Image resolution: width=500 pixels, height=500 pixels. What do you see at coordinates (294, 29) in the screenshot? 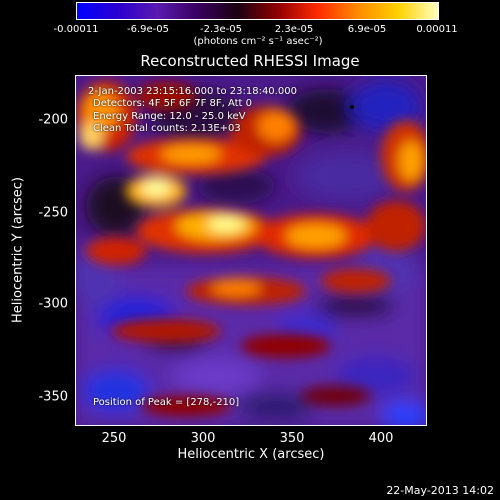
I see `colorbar-tick-label: 2.3e-05` at bounding box center [294, 29].